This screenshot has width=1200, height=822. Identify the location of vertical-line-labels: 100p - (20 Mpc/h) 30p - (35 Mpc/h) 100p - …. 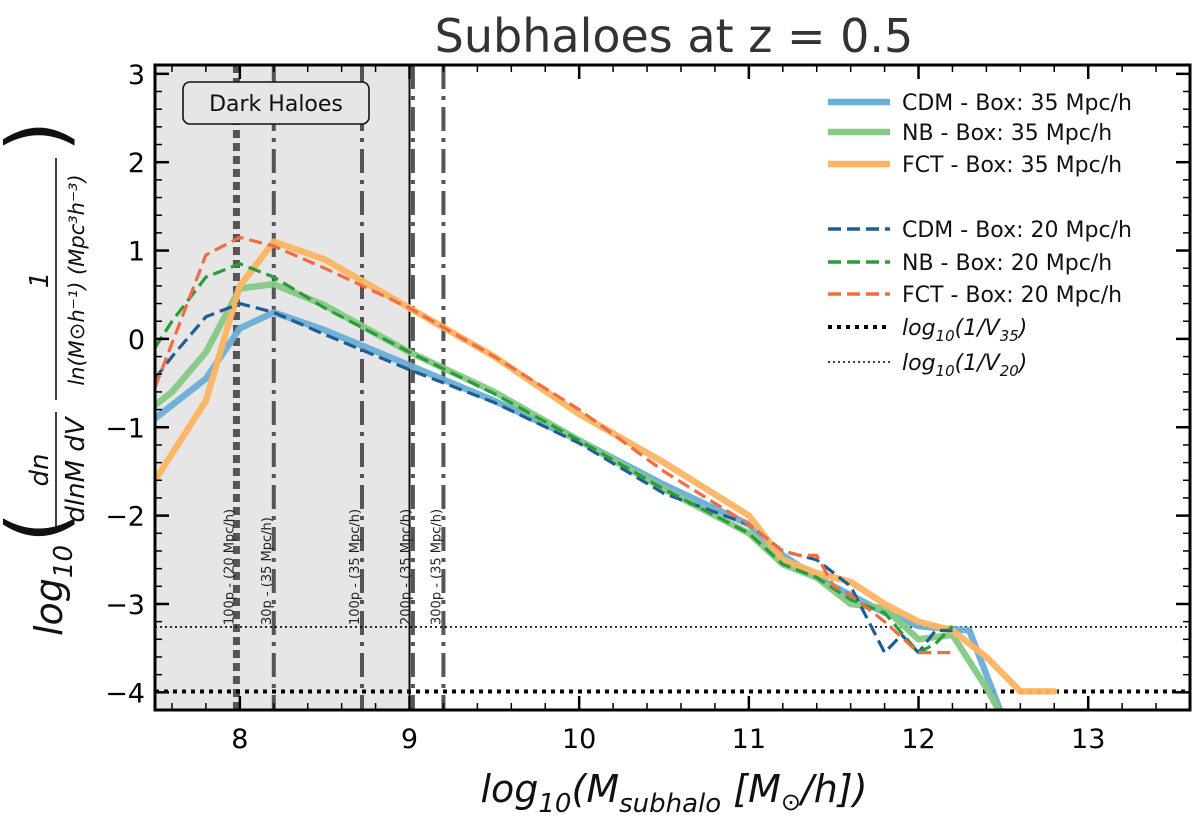
(333, 567).